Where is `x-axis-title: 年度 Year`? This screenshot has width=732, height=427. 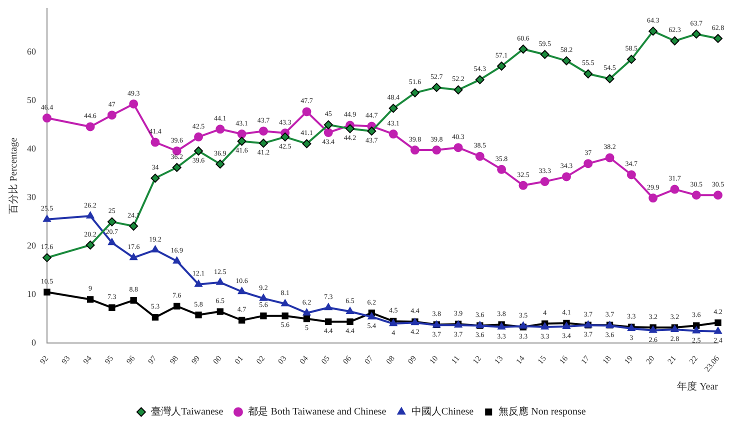
x-axis-title: 年度 Year is located at coordinates (698, 386).